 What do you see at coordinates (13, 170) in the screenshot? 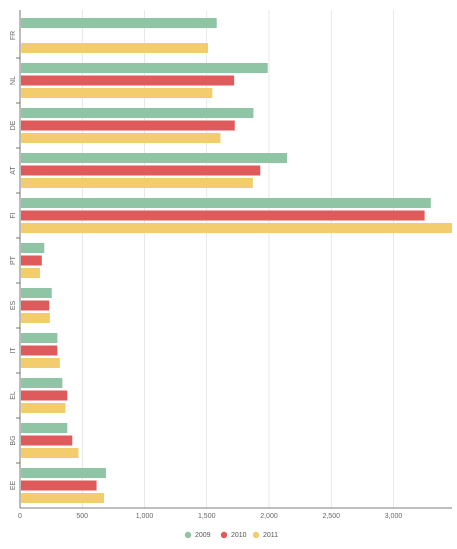
I see `category-label: AT` at bounding box center [13, 170].